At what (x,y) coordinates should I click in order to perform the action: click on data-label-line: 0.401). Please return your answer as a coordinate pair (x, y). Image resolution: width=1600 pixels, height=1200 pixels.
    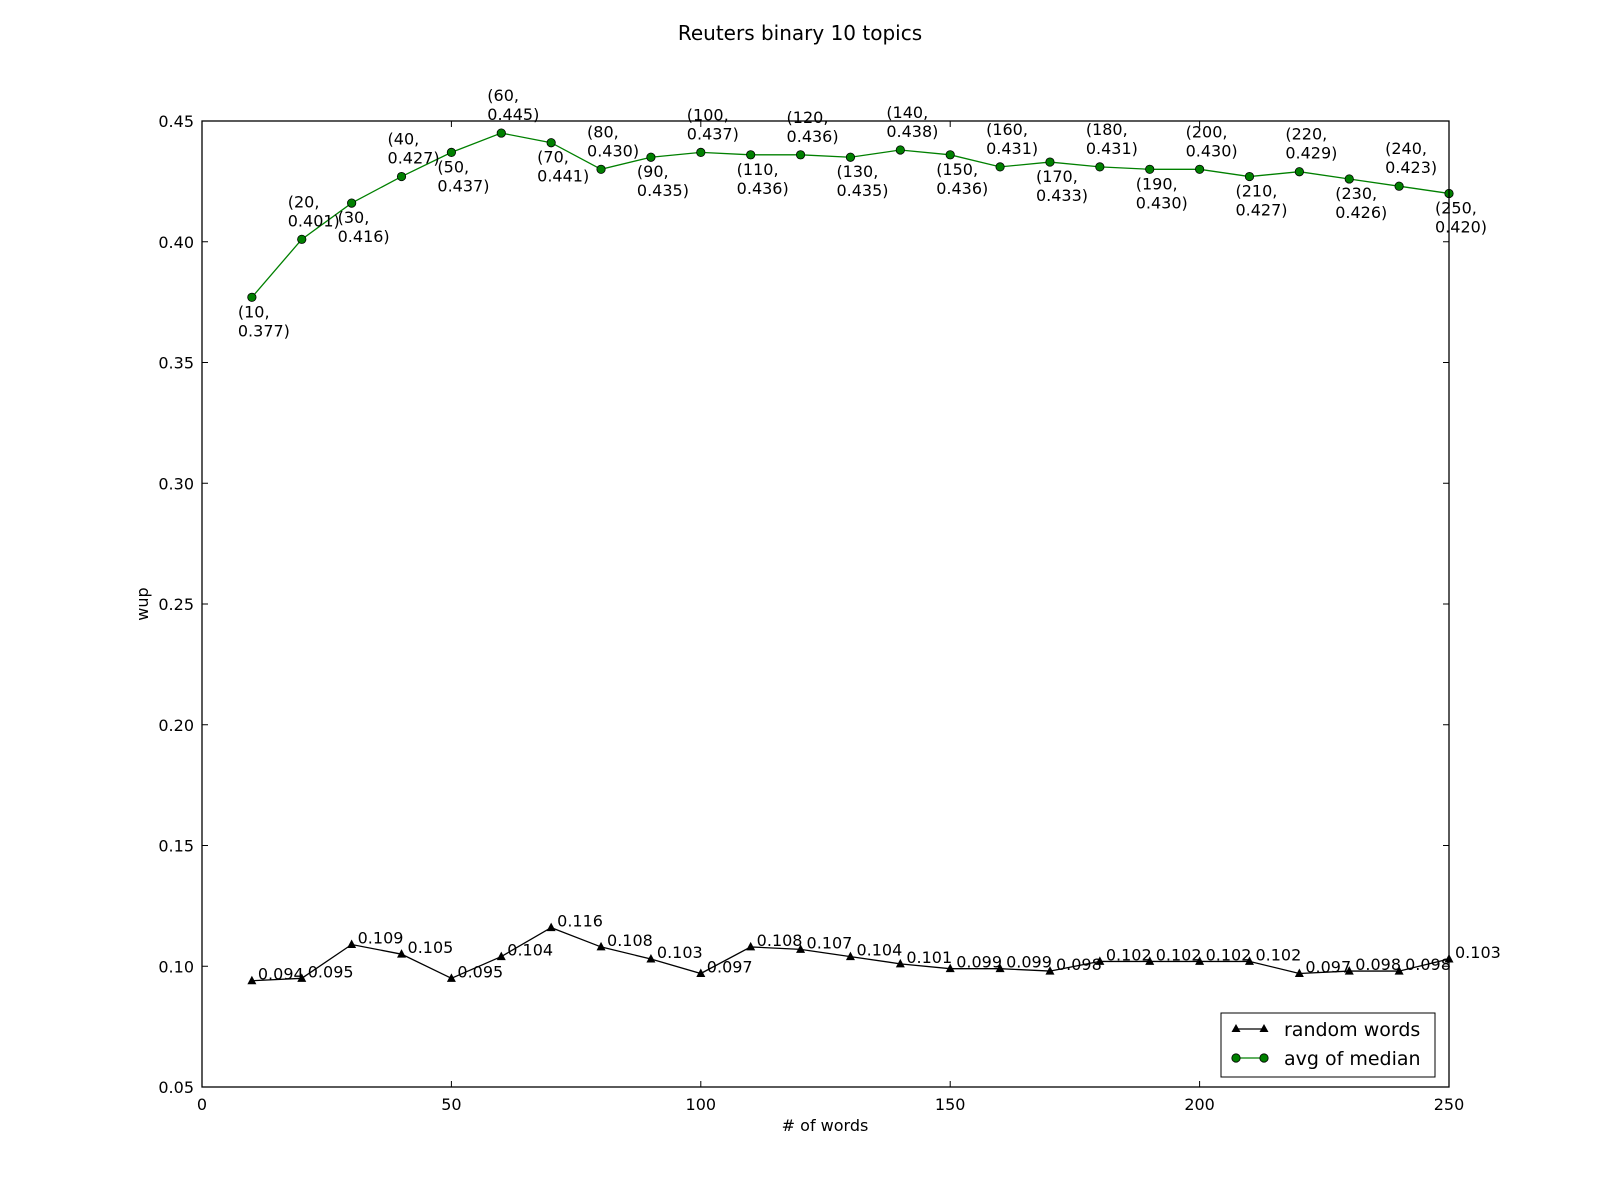
    Looking at the image, I should click on (314, 220).